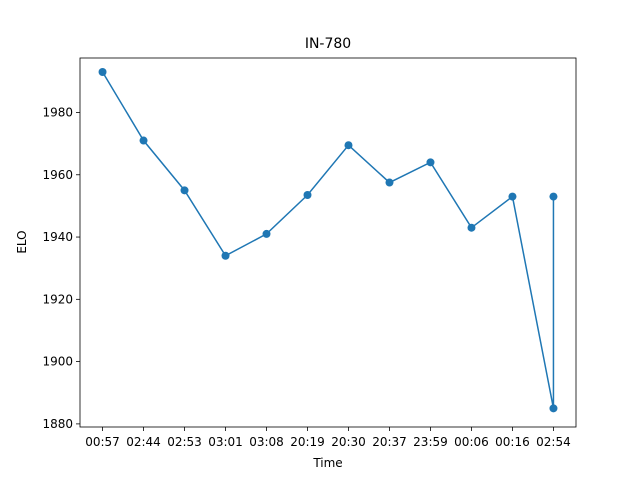 The height and width of the screenshot is (480, 640). What do you see at coordinates (266, 442) in the screenshot?
I see `x-tick-label: 03:08` at bounding box center [266, 442].